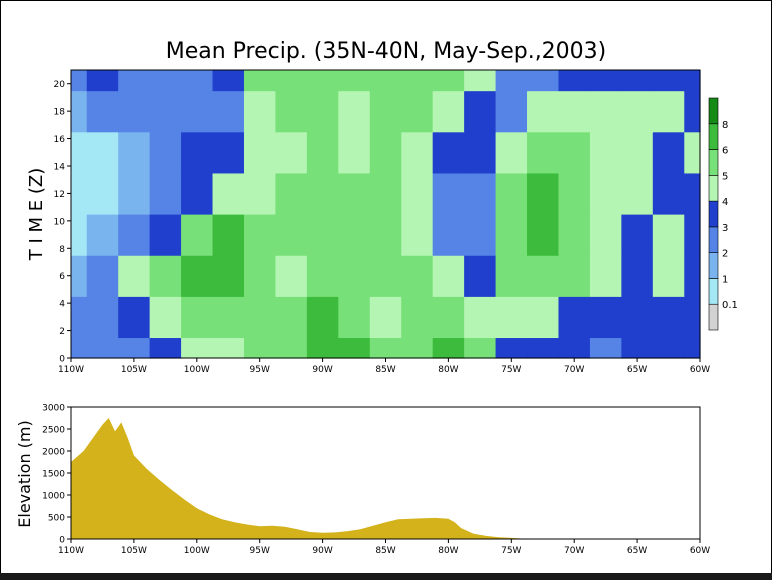 This screenshot has width=772, height=580. Describe the element at coordinates (53, 475) in the screenshot. I see `y-tick-label: 1500` at that location.